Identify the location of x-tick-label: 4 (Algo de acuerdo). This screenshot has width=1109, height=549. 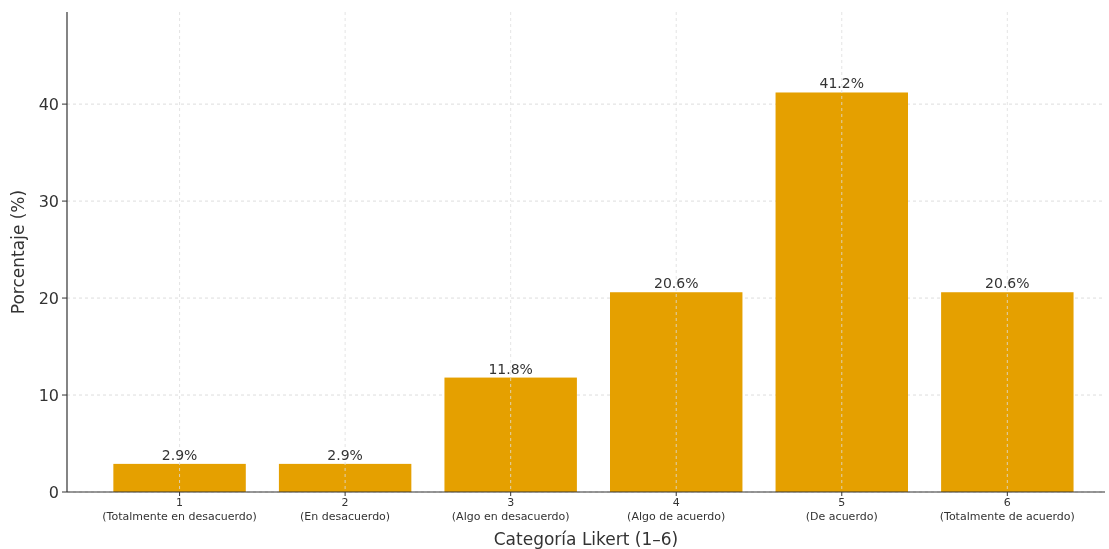
(676, 509).